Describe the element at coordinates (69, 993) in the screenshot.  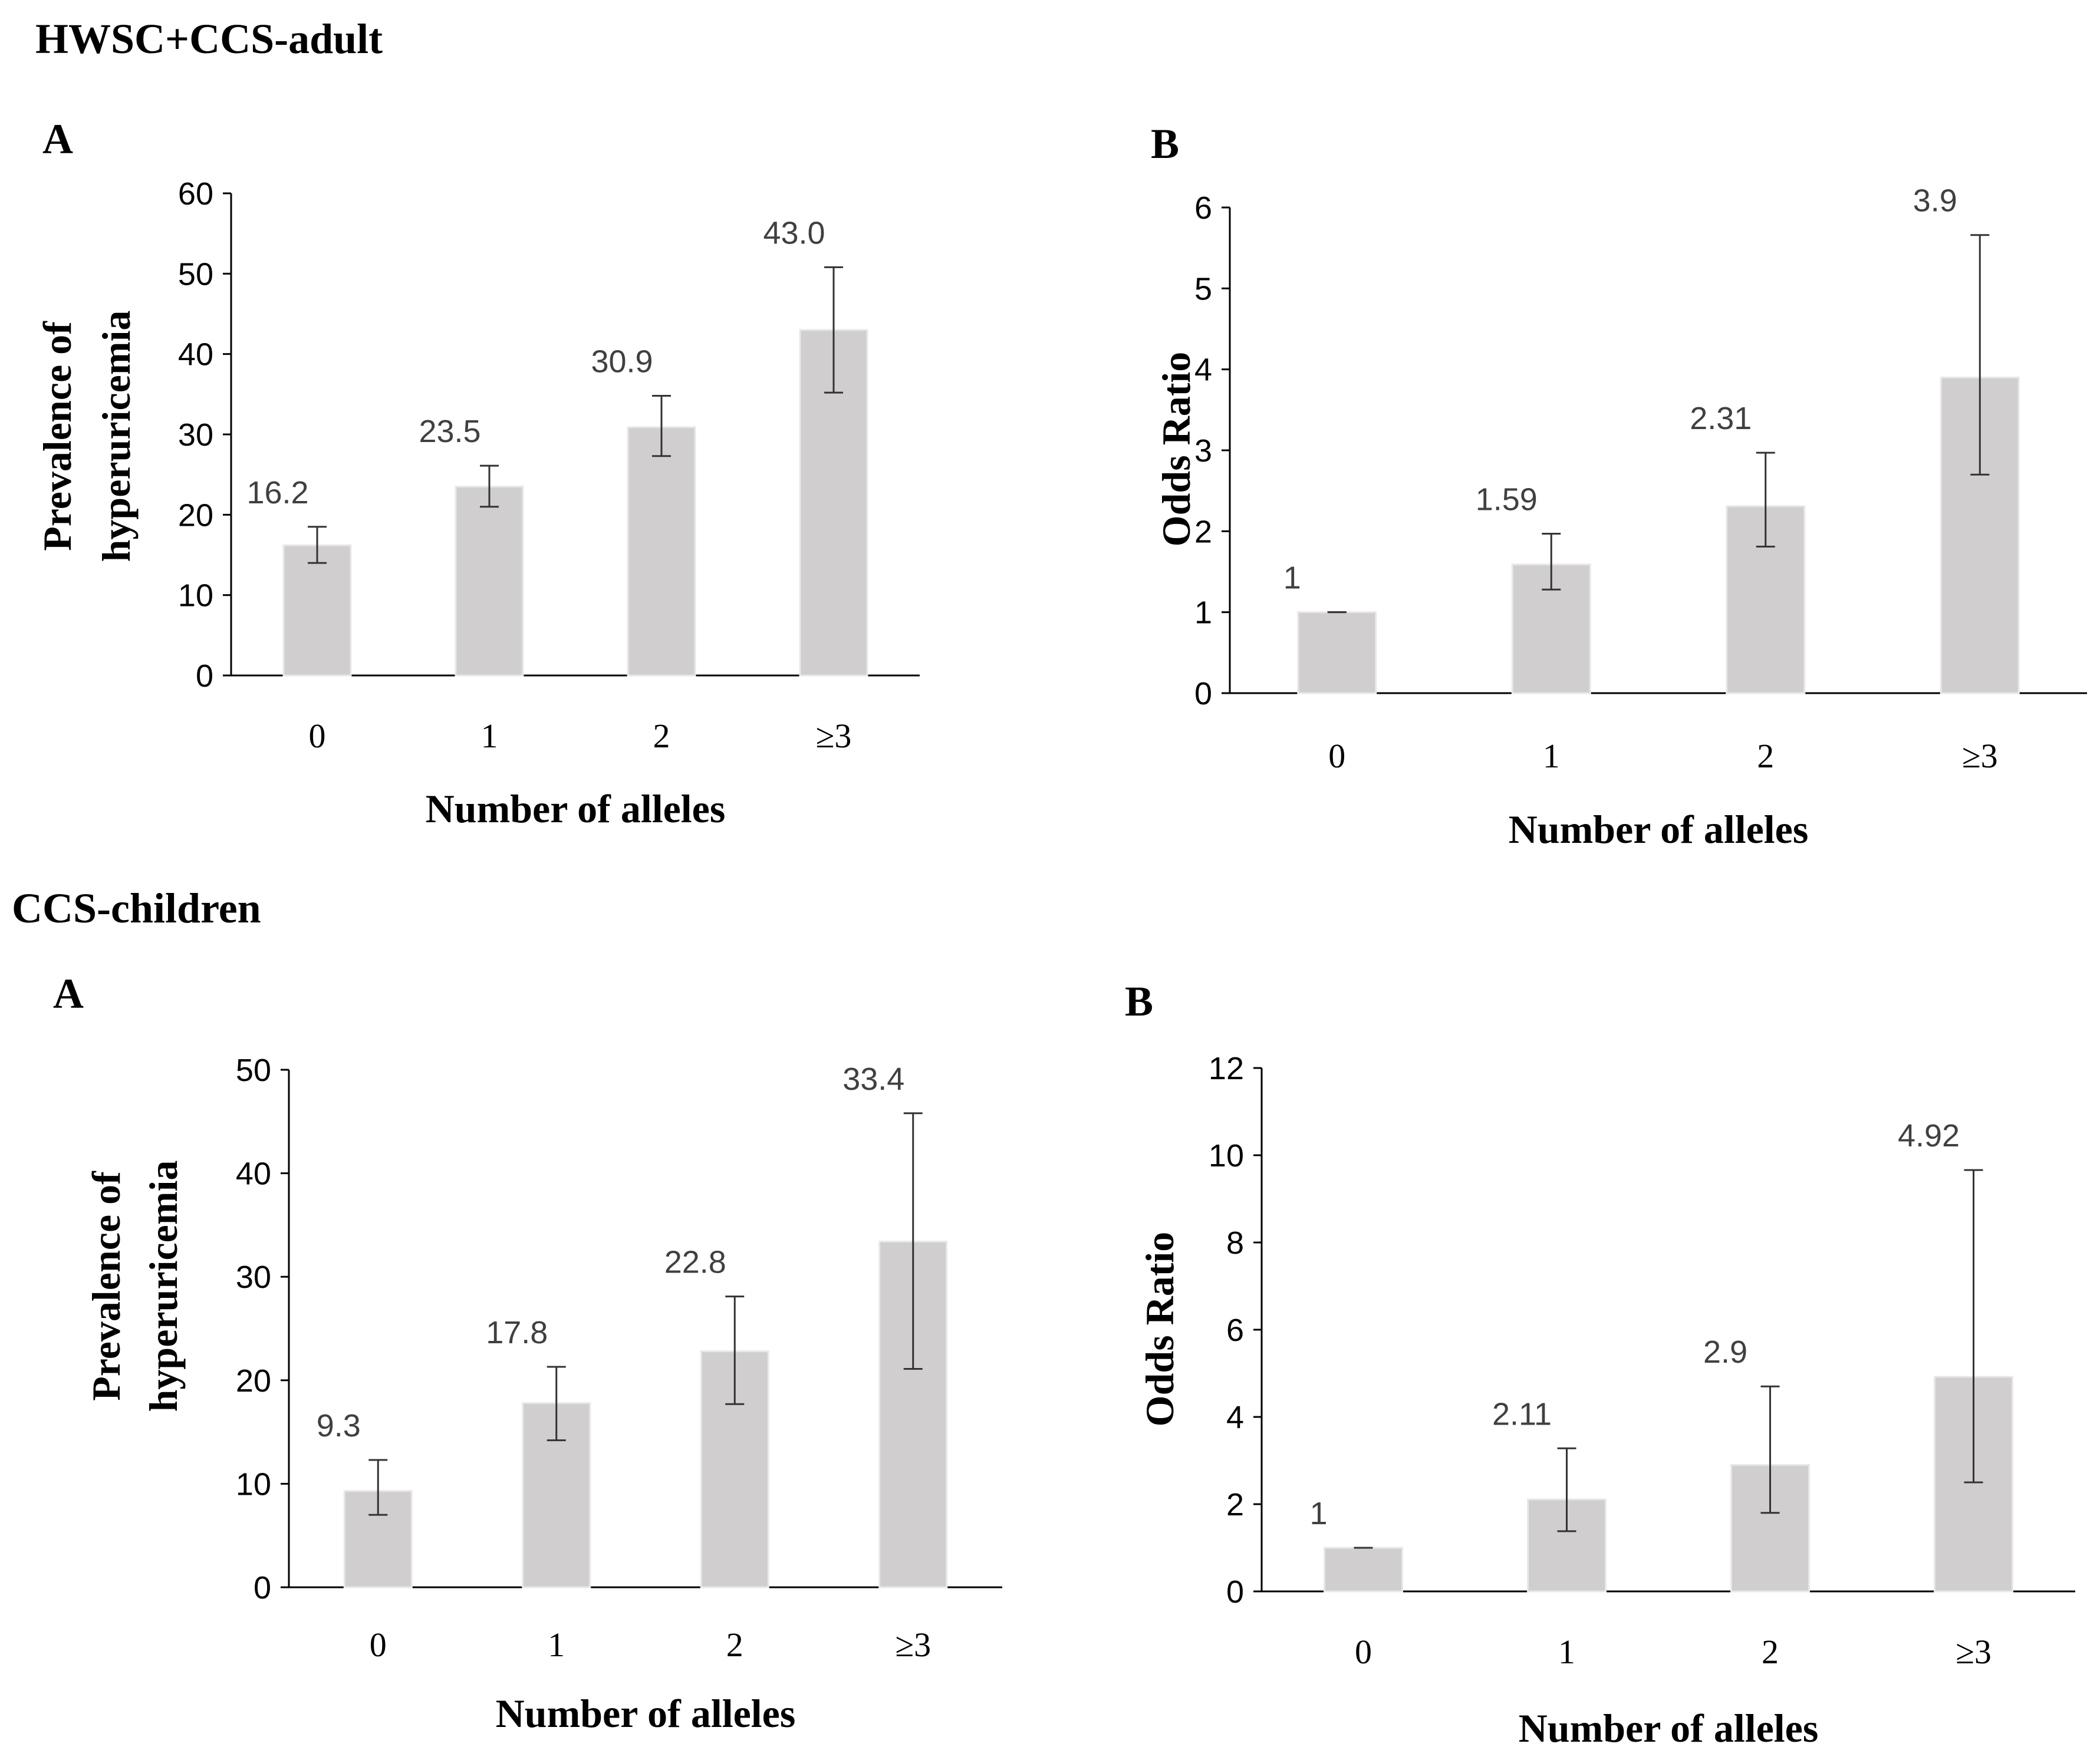
I see `chart-3-panel-letter: A` at that location.